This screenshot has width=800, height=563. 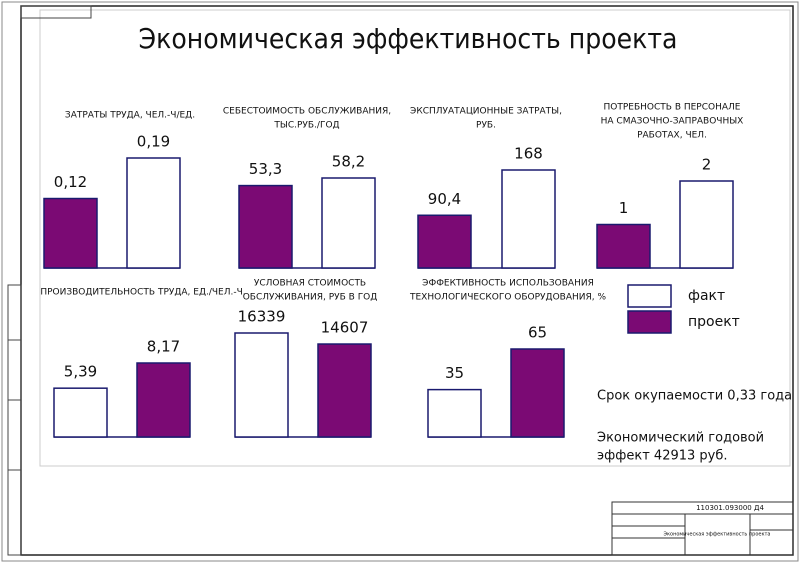 I want to click on note: эффект 42913 руб., so click(x=662, y=456).